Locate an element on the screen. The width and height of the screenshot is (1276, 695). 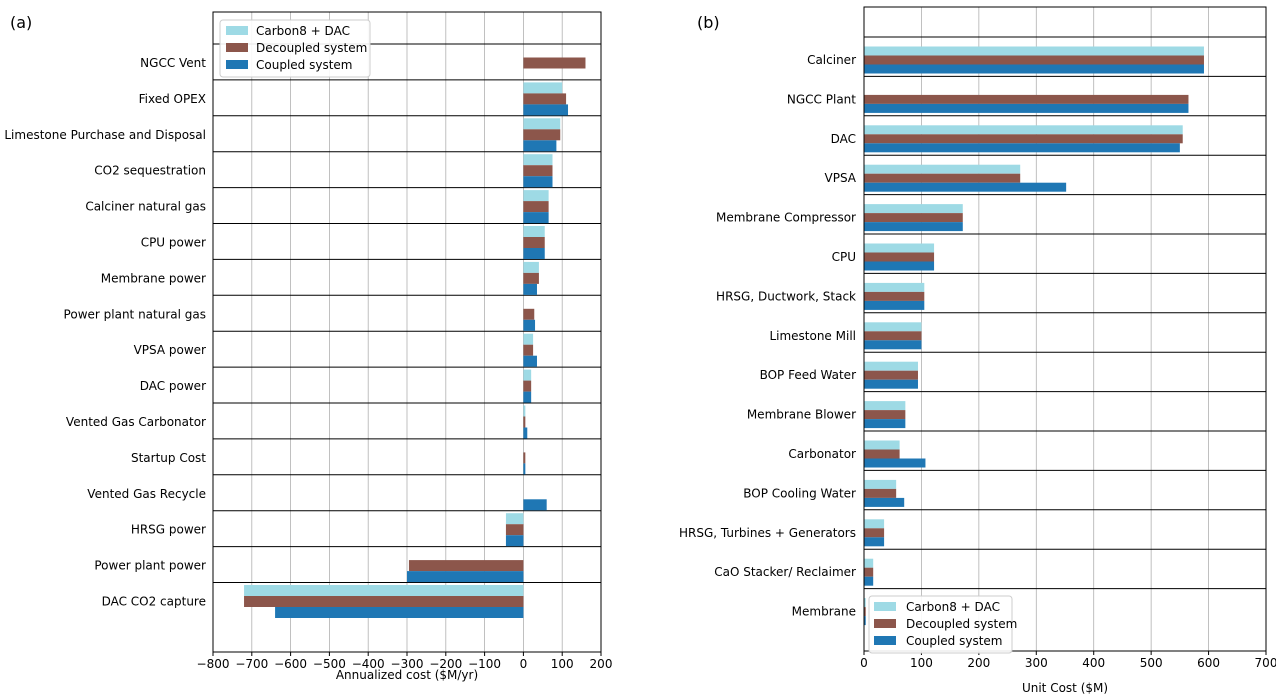
bar-co2-sequestration-carbon8-dac is located at coordinates (538, 160).